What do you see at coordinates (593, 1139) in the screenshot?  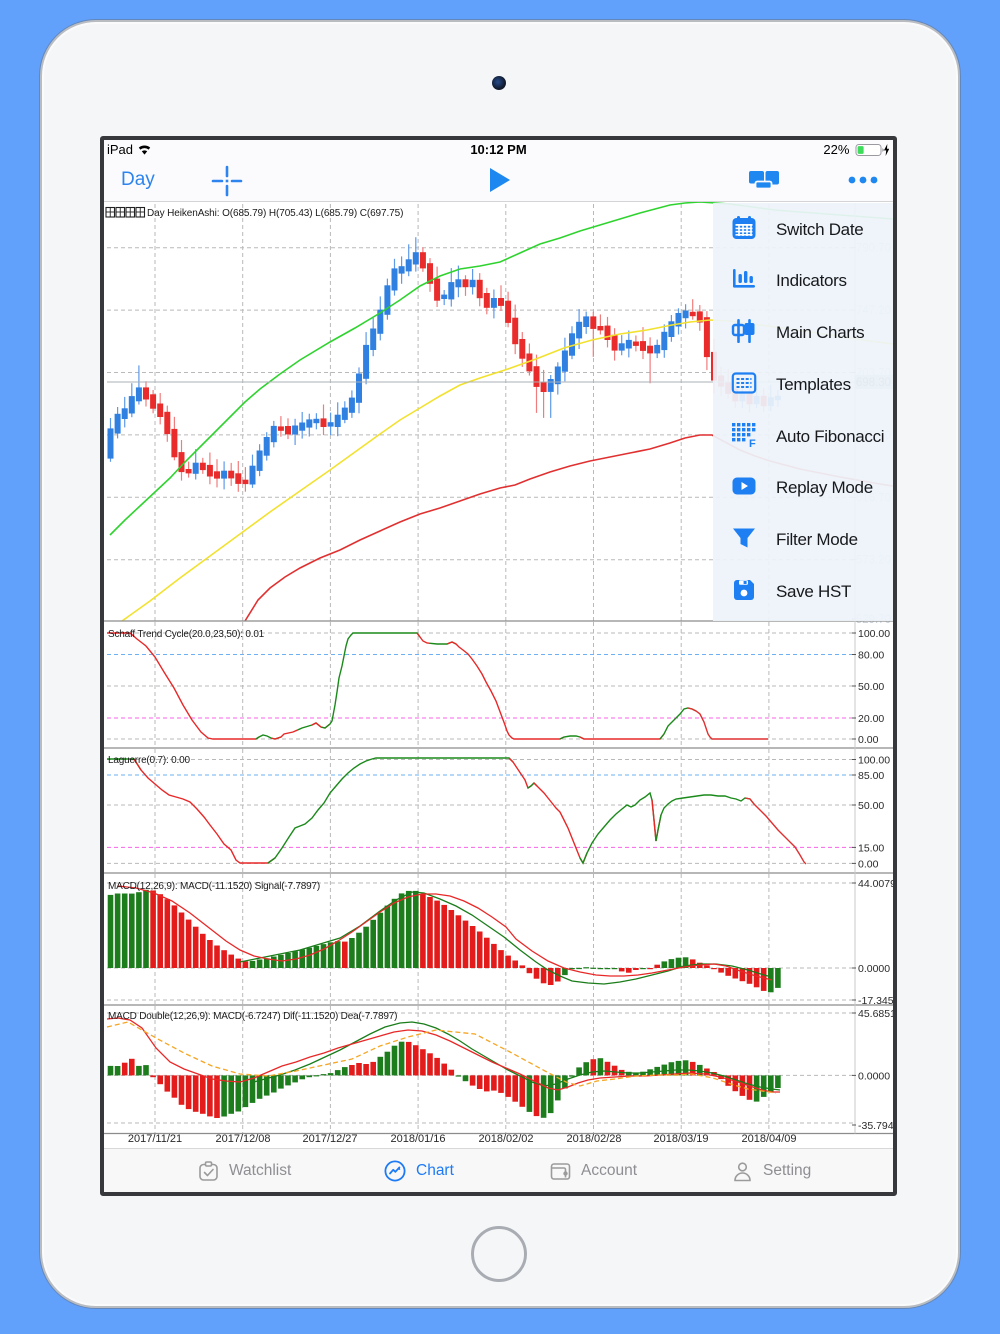 I see `svg-text: 2018/02/28` at bounding box center [593, 1139].